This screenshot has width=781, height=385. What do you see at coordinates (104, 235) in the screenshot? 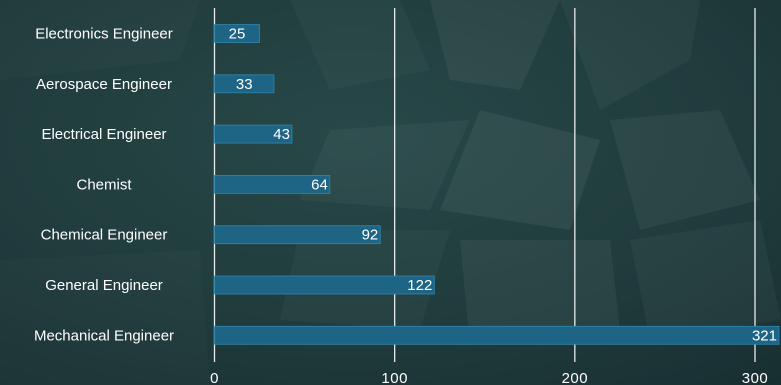
I see `category-label: Chemical Engineer` at bounding box center [104, 235].